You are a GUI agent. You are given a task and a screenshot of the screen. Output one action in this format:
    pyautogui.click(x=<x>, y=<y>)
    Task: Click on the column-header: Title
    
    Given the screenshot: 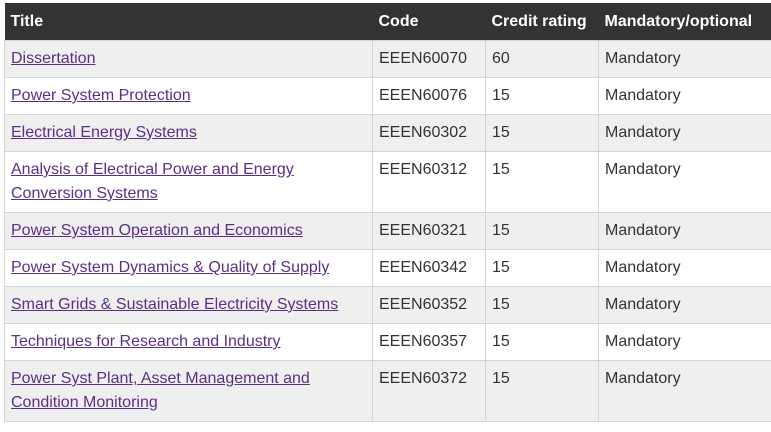 What is the action you would take?
    pyautogui.click(x=188, y=22)
    